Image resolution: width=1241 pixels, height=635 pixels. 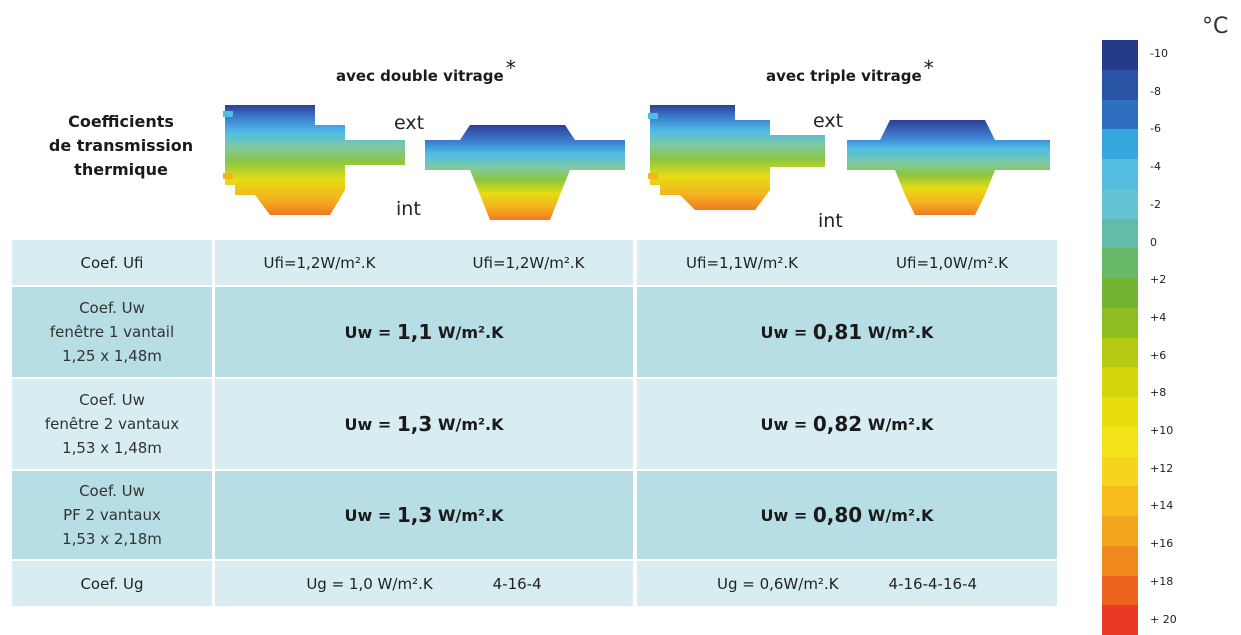 What do you see at coordinates (736, 157) in the screenshot?
I see `triple-left-profile` at bounding box center [736, 157].